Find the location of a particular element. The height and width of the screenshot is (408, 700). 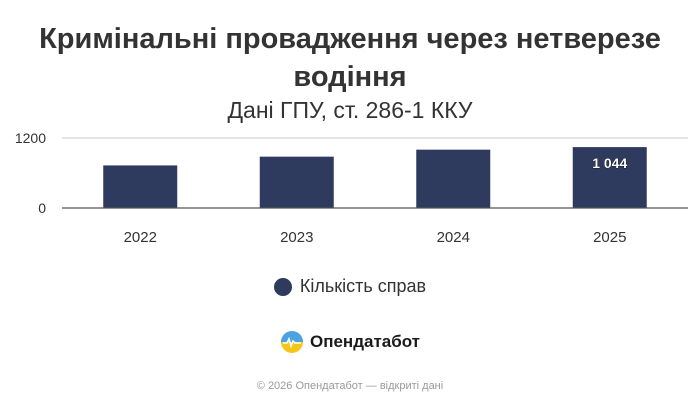

brand-name: Опендатабот is located at coordinates (365, 341).